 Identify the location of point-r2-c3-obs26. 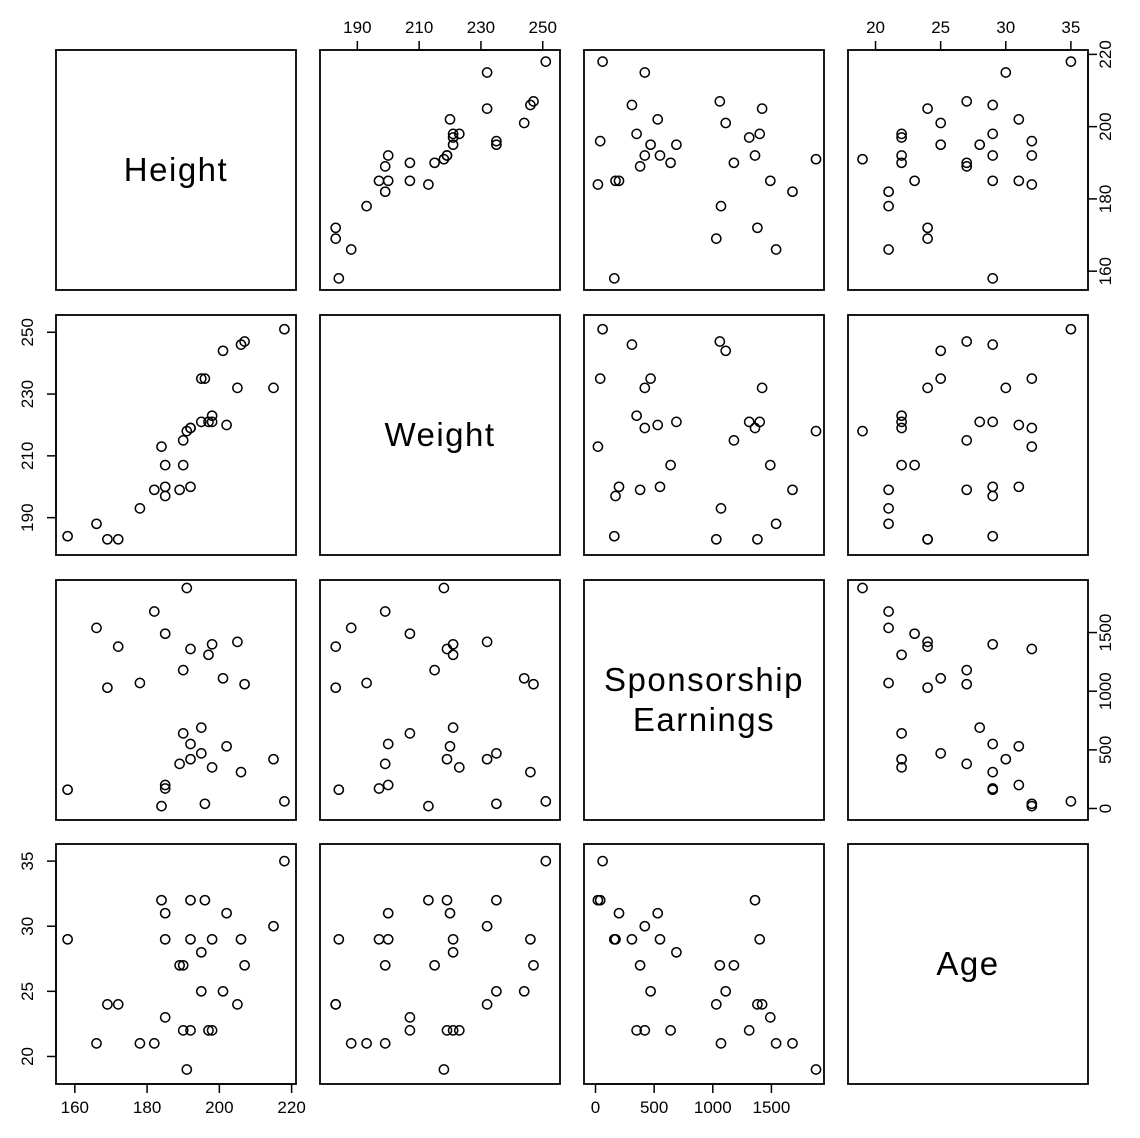
(762, 388).